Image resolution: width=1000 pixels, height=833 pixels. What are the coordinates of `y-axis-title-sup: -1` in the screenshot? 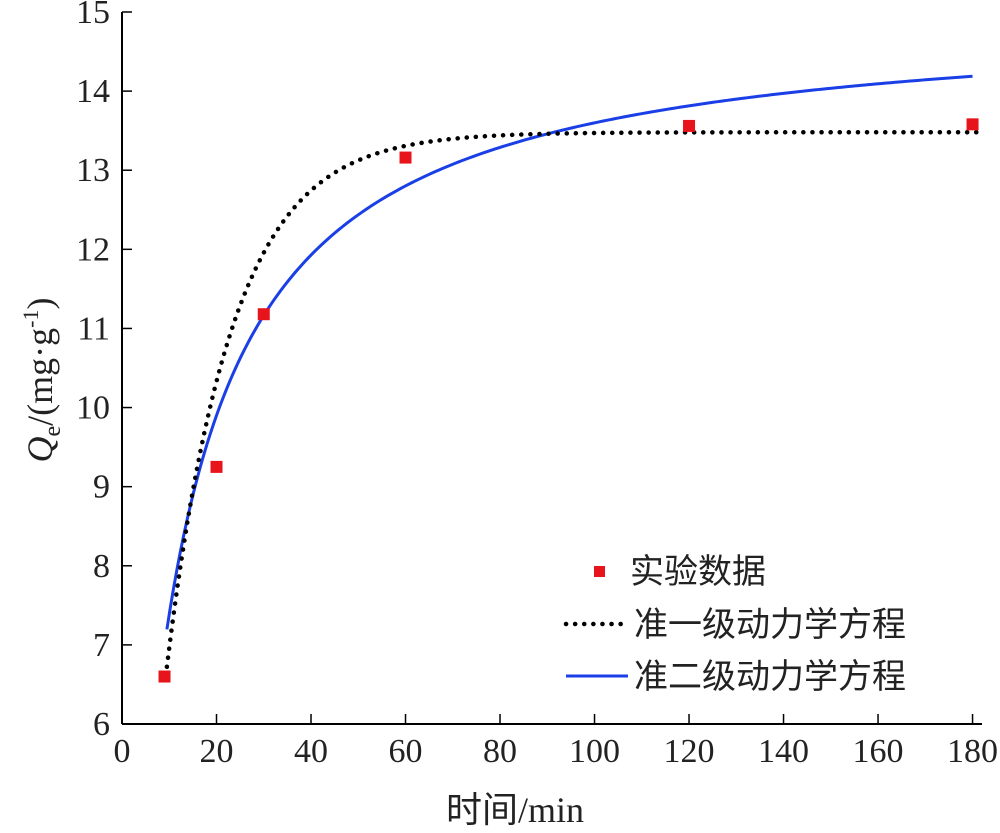 It's located at (30, 319).